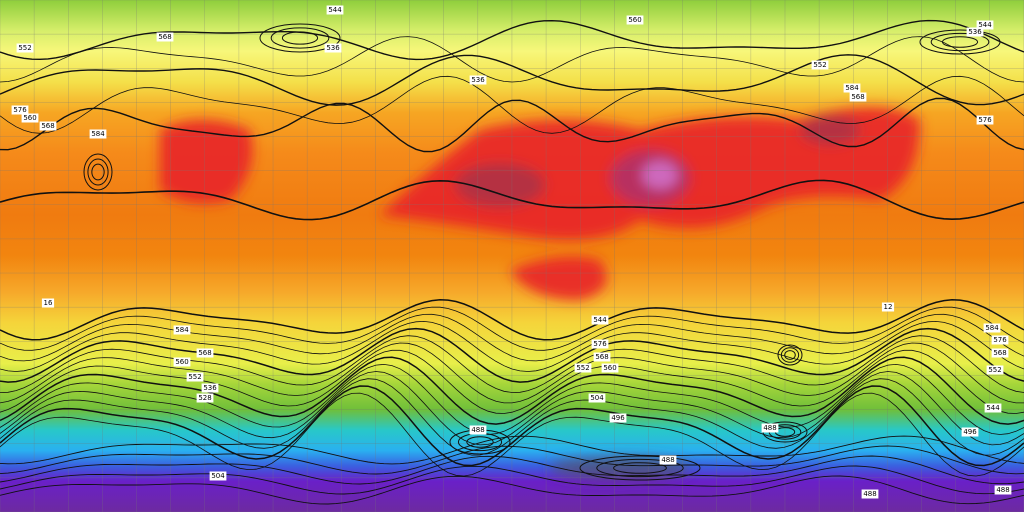 The image size is (1024, 512). I want to click on contour-label: 528, so click(204, 398).